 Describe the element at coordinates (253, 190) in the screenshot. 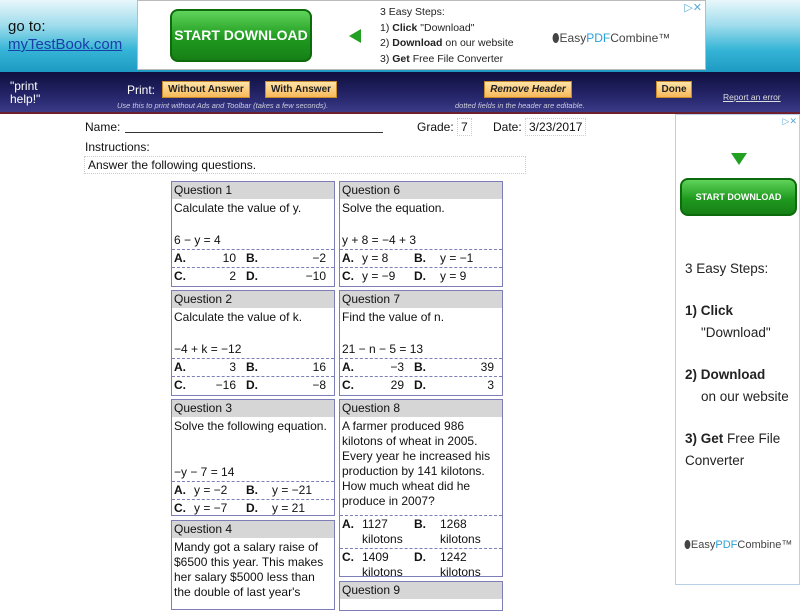

I see `question-title: Question 1` at that location.